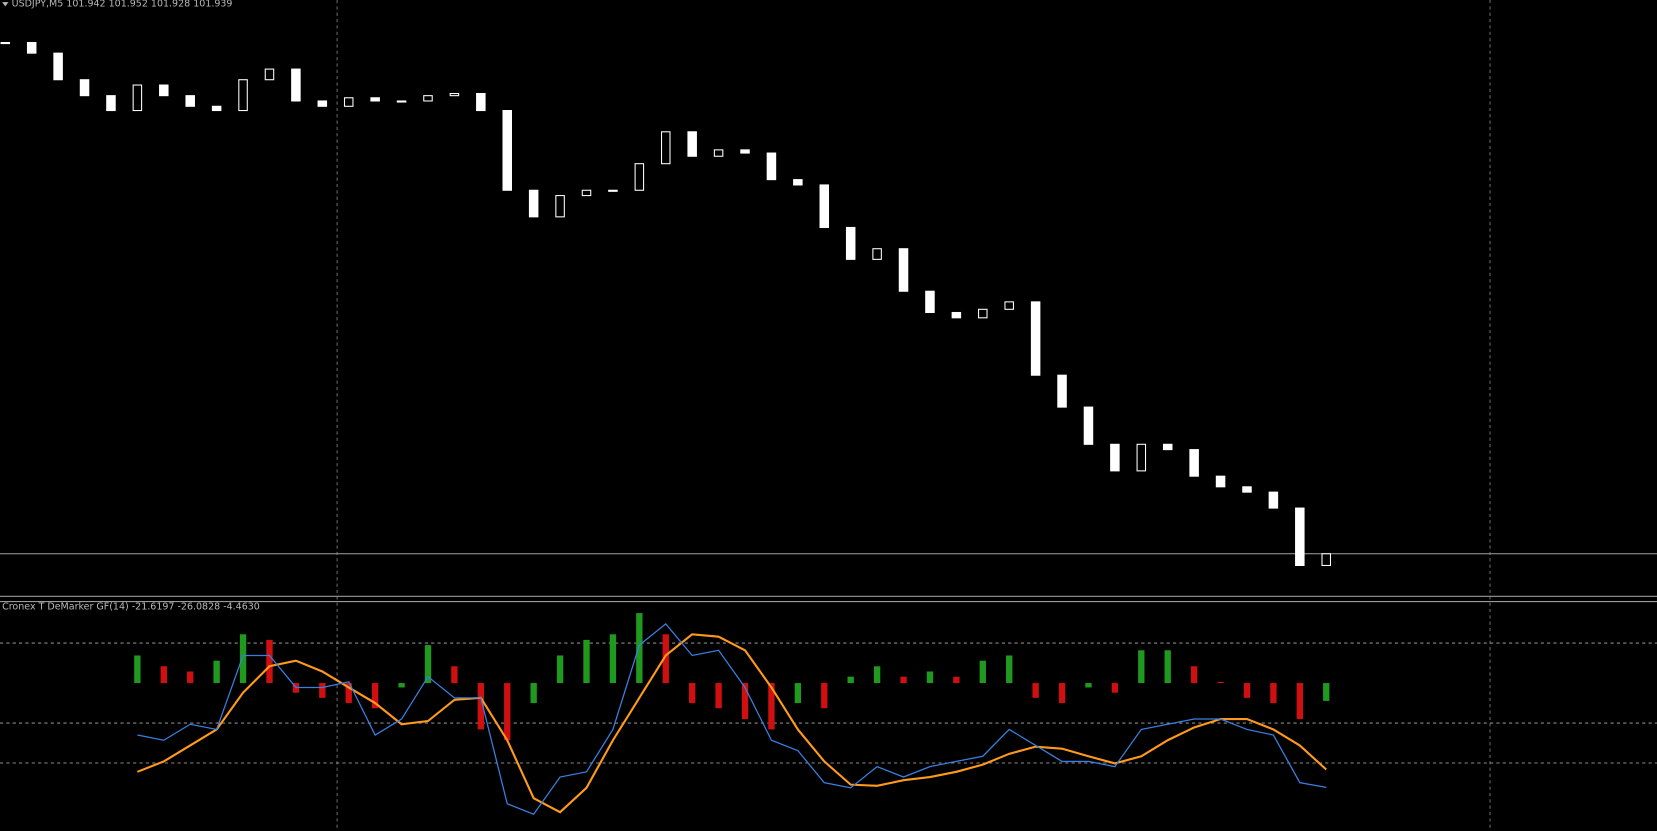 The image size is (1657, 831). Describe the element at coordinates (5, 4) in the screenshot. I see `menu-arrow` at that location.